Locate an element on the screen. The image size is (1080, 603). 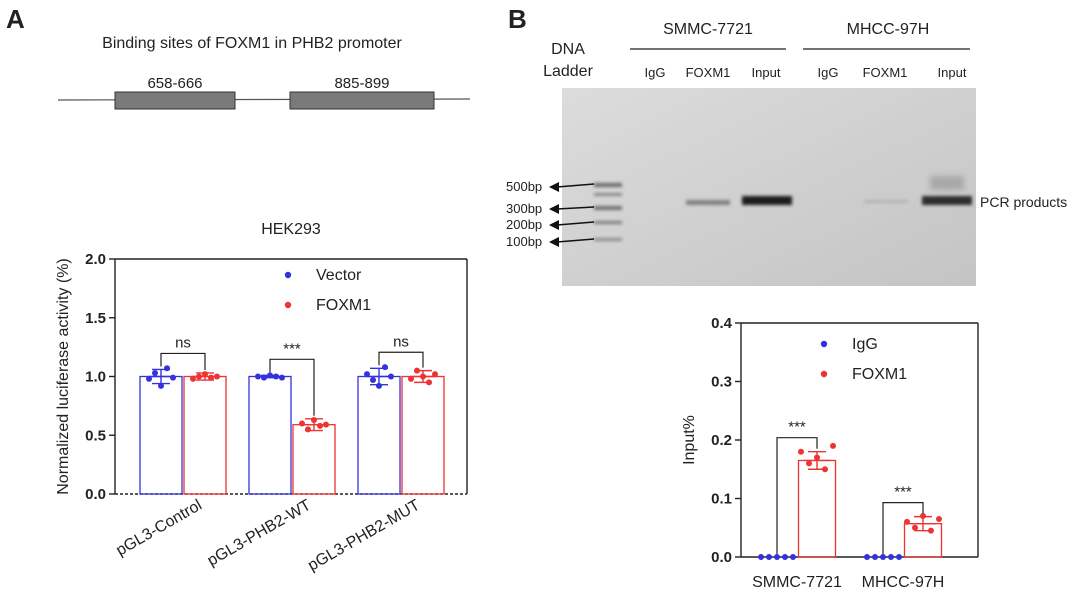
marker-label-100bp: 100bp is located at coordinates (524, 241).